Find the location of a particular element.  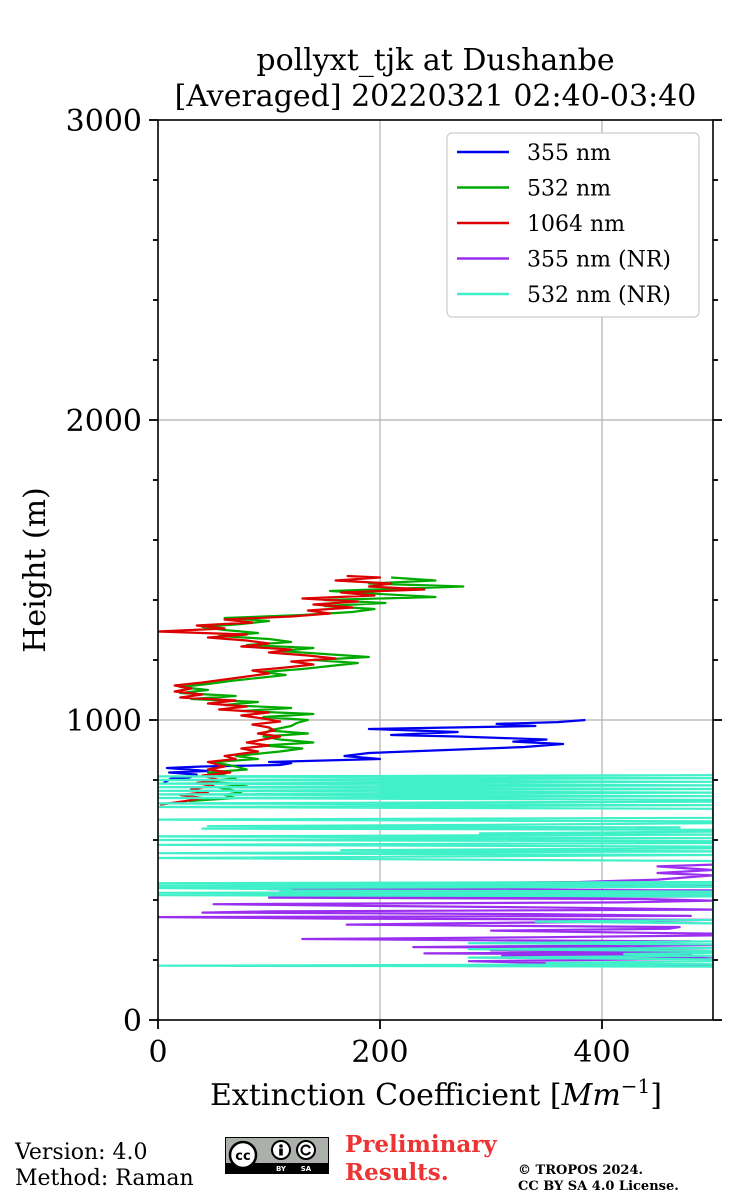

x-tick-label-1: 200 is located at coordinates (379, 1052).